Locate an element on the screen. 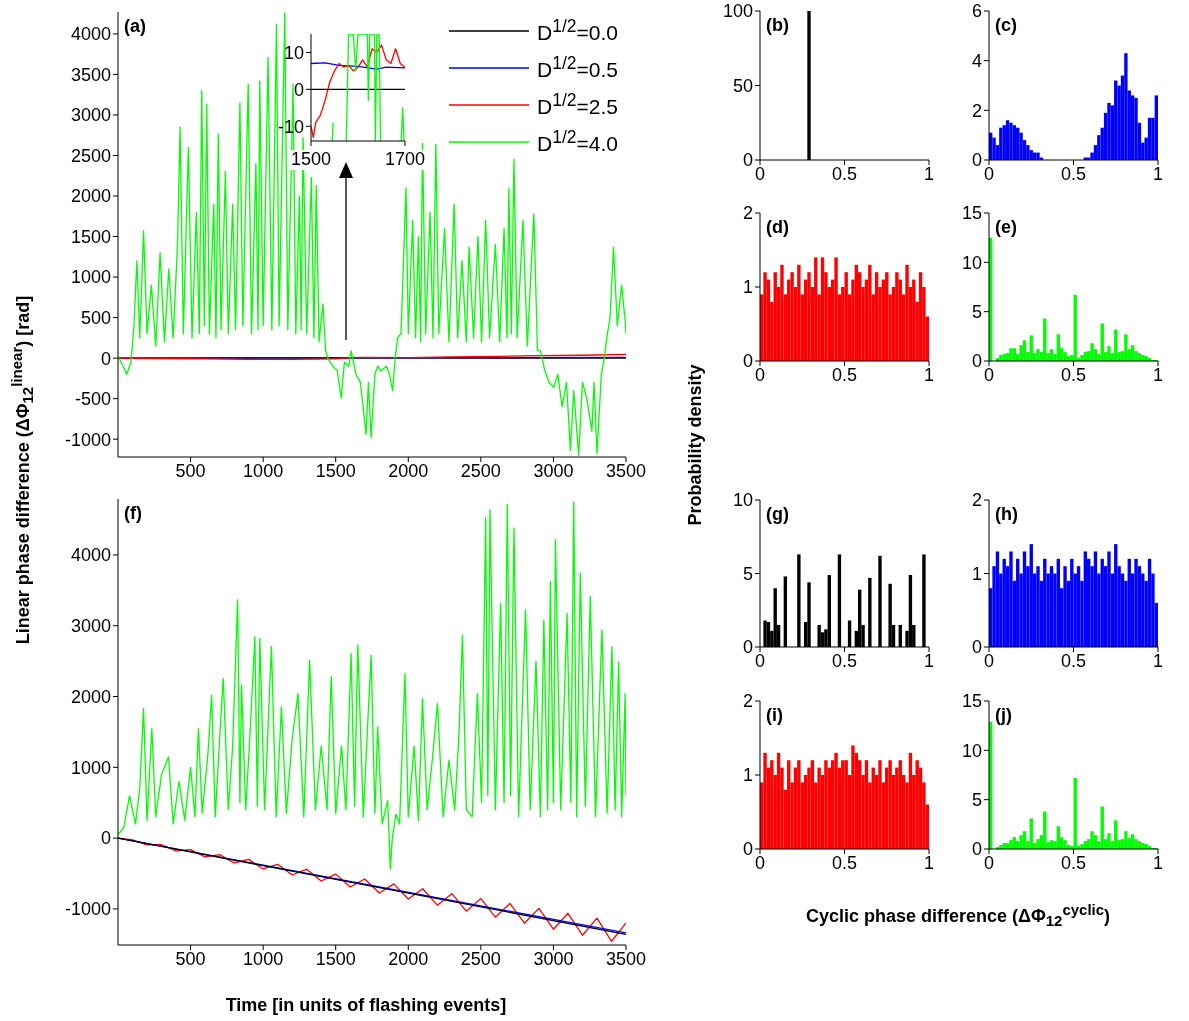 The width and height of the screenshot is (1189, 1021). legend-label: D$^{1/2}$=2.5 is located at coordinates (577, 104).